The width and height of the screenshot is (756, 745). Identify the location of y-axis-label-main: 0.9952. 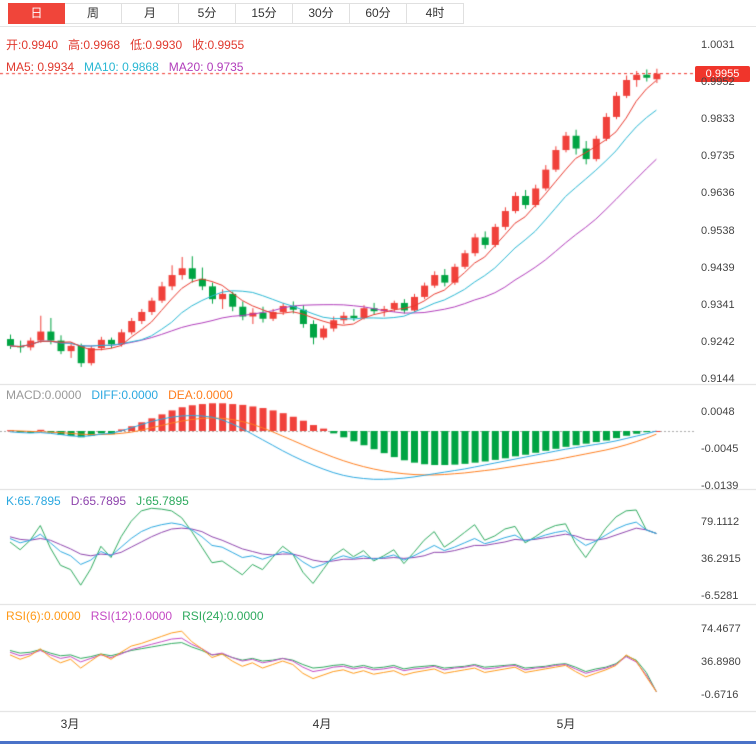
(718, 82).